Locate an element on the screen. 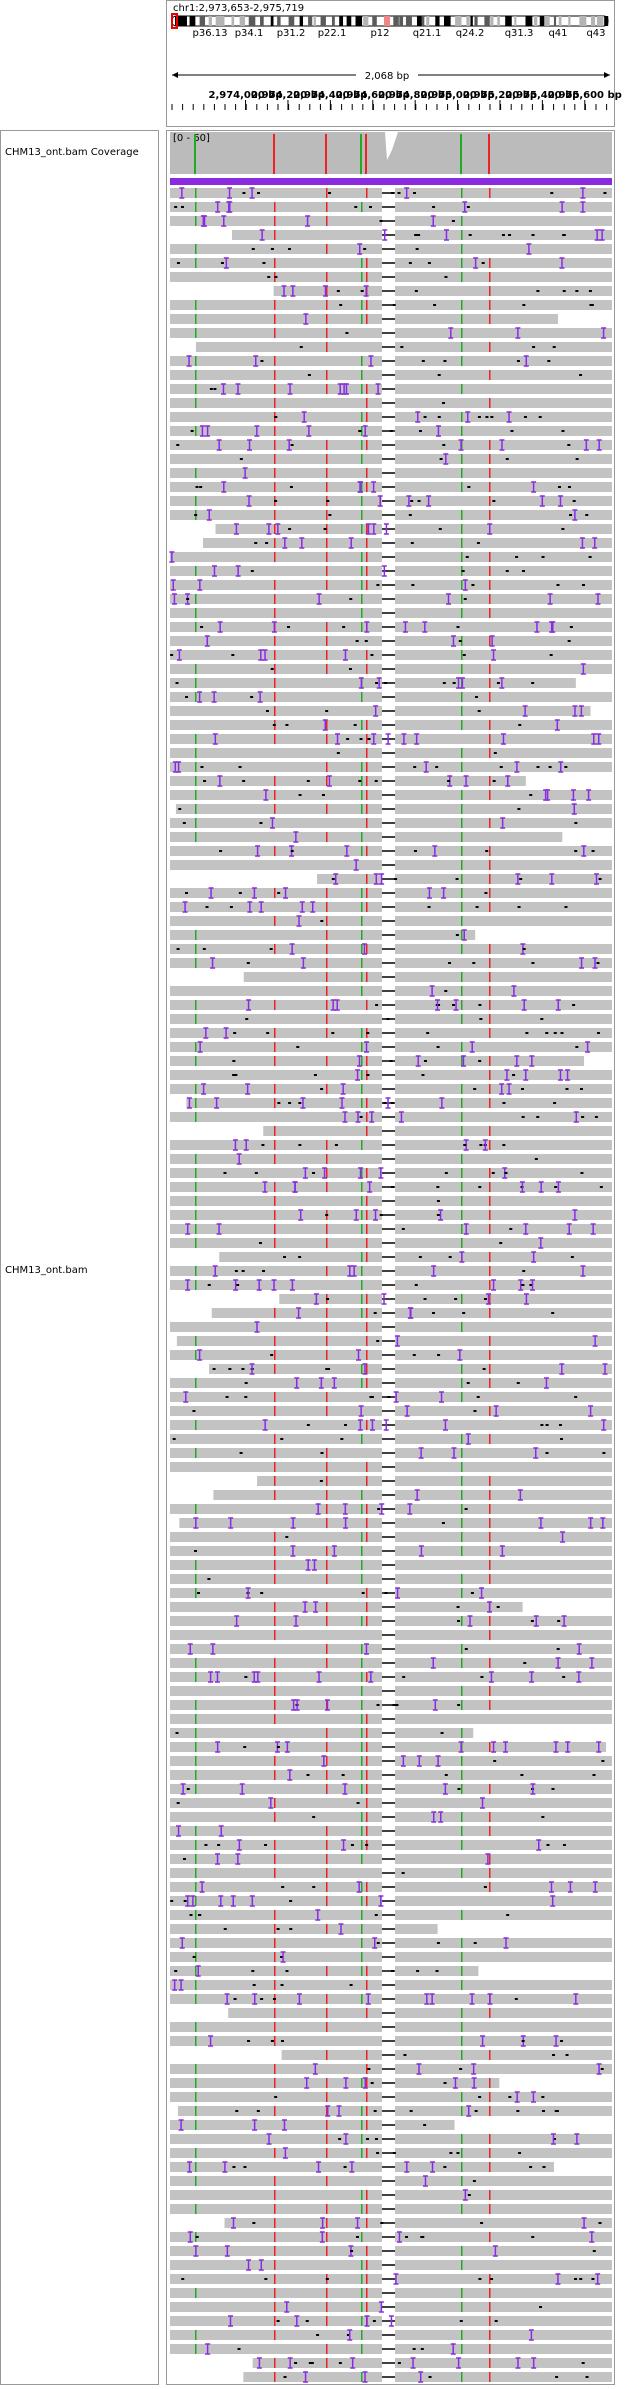  coverage-snp is located at coordinates (274, 154).